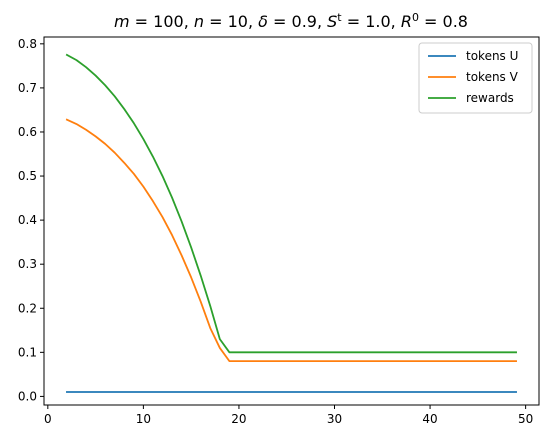 The image size is (547, 439). What do you see at coordinates (231, 21) in the screenshot?
I see `title-part: = 10,` at bounding box center [231, 21].